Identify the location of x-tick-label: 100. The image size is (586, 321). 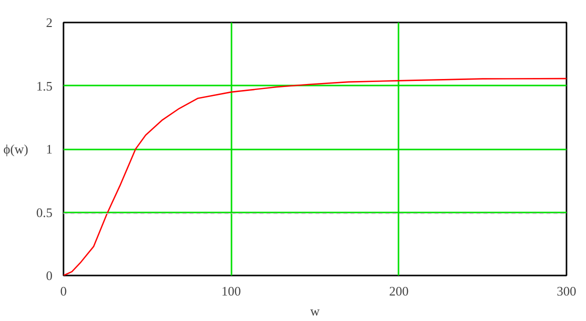
(231, 291).